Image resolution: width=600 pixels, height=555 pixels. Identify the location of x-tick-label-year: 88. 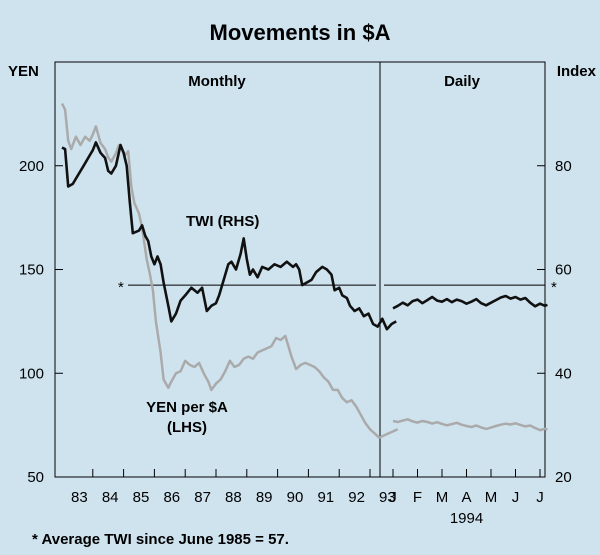
(233, 497).